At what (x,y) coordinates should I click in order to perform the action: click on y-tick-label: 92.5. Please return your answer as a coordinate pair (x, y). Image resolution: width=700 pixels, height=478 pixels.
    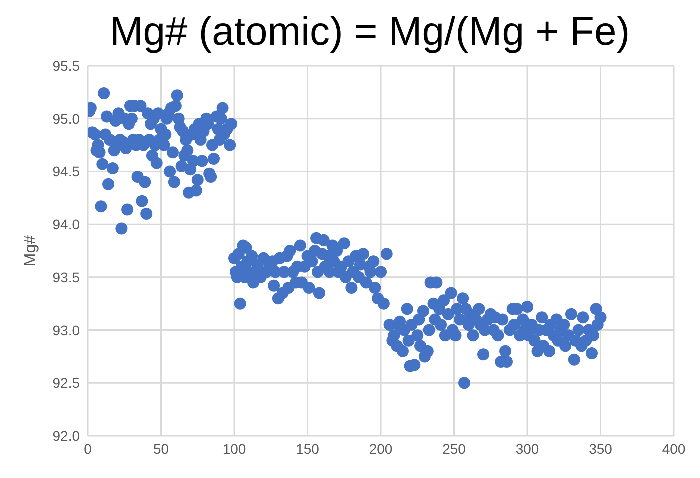
    Looking at the image, I should click on (66, 383).